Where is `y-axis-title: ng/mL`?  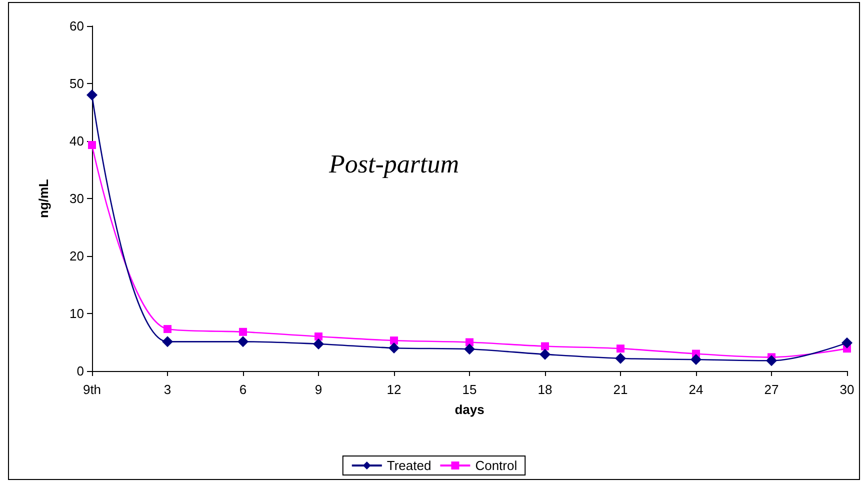 y-axis-title: ng/mL is located at coordinates (43, 198).